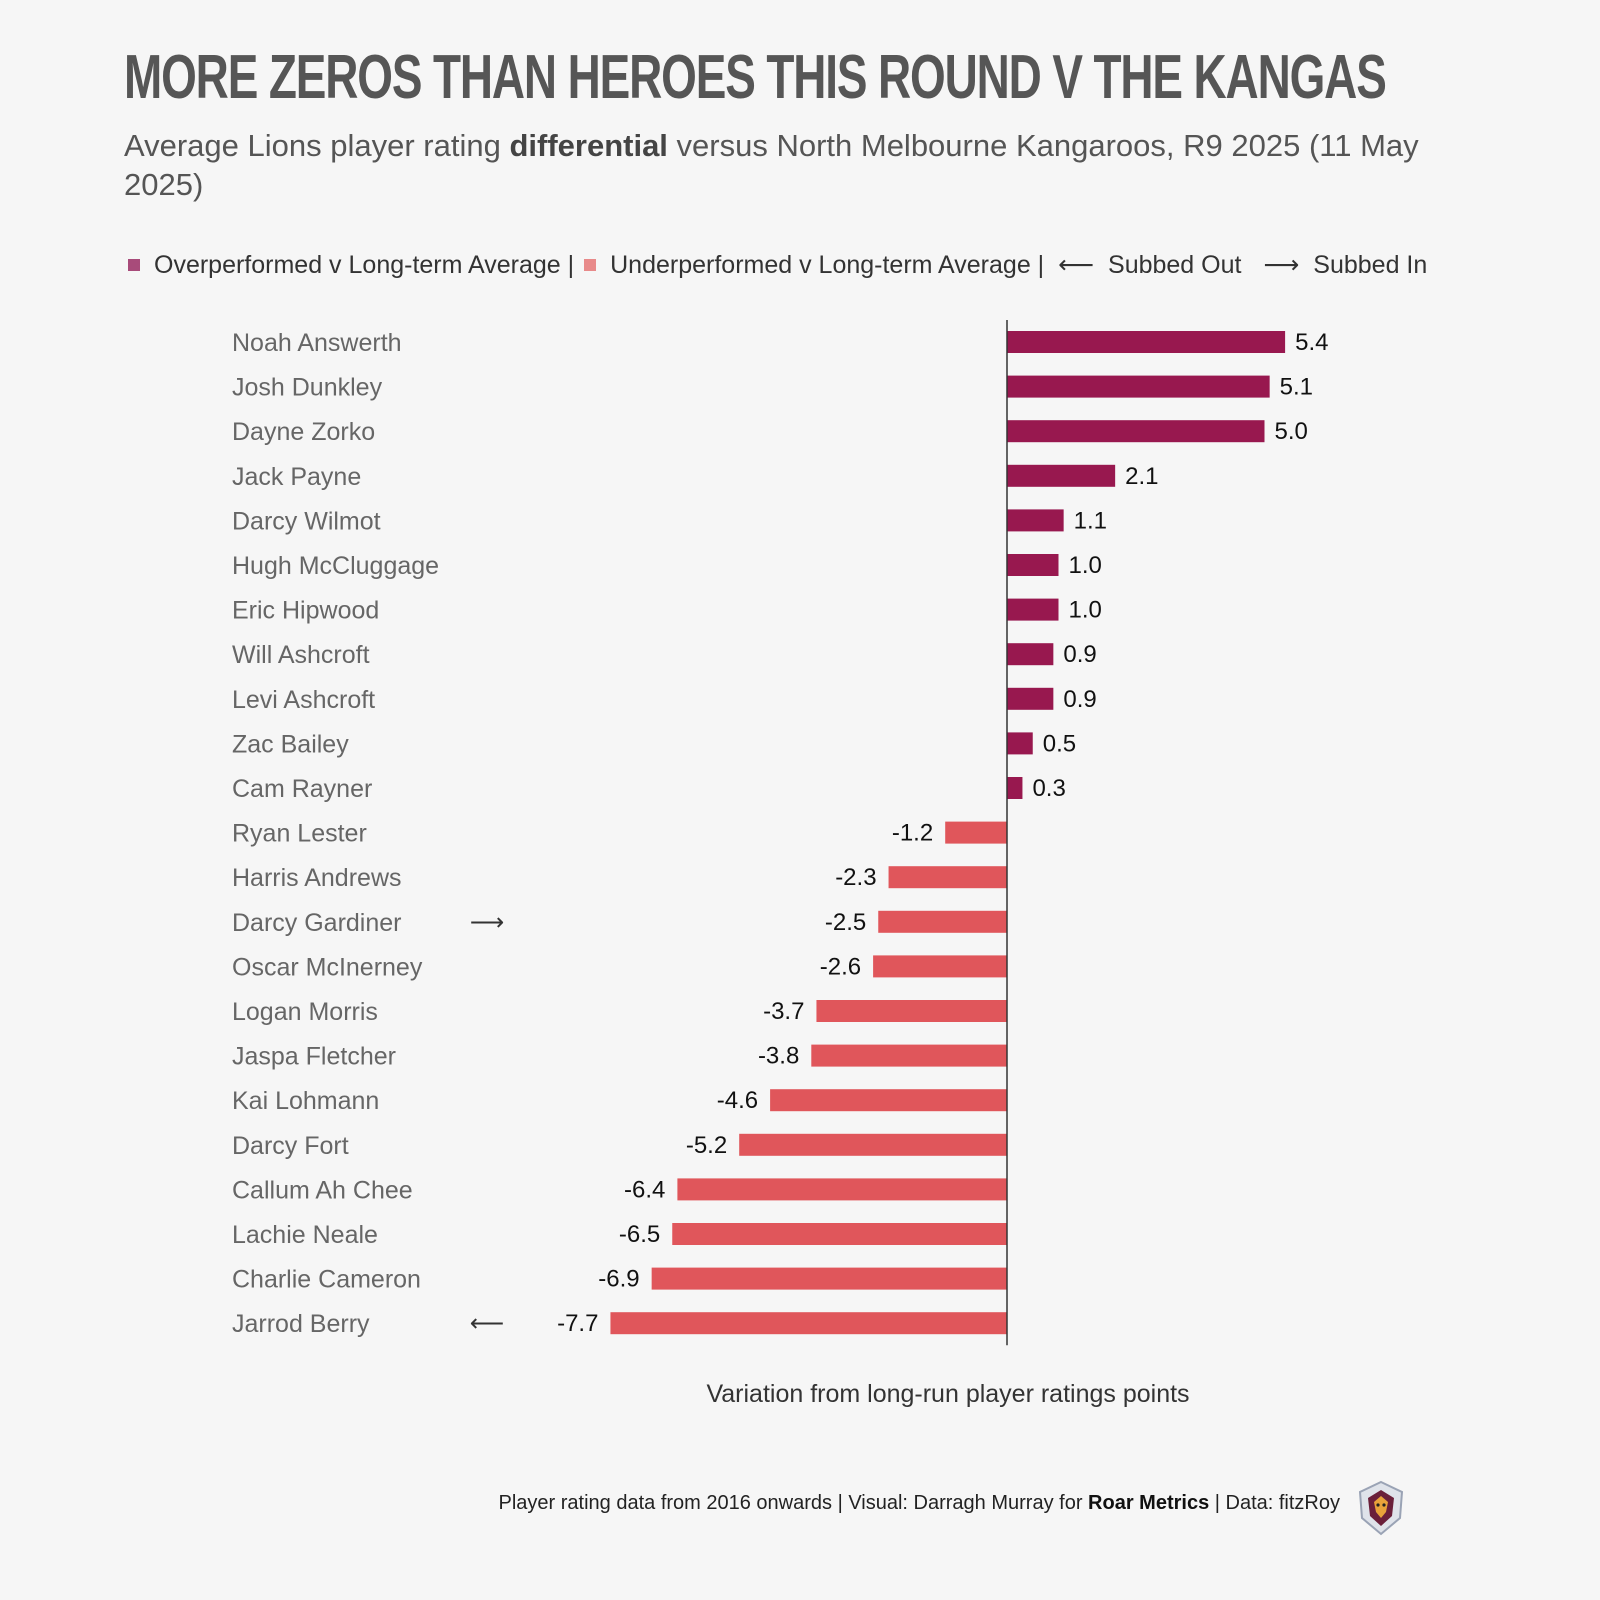 The width and height of the screenshot is (1600, 1600). What do you see at coordinates (290, 1146) in the screenshot?
I see `player-name-label: Darcy Fort` at bounding box center [290, 1146].